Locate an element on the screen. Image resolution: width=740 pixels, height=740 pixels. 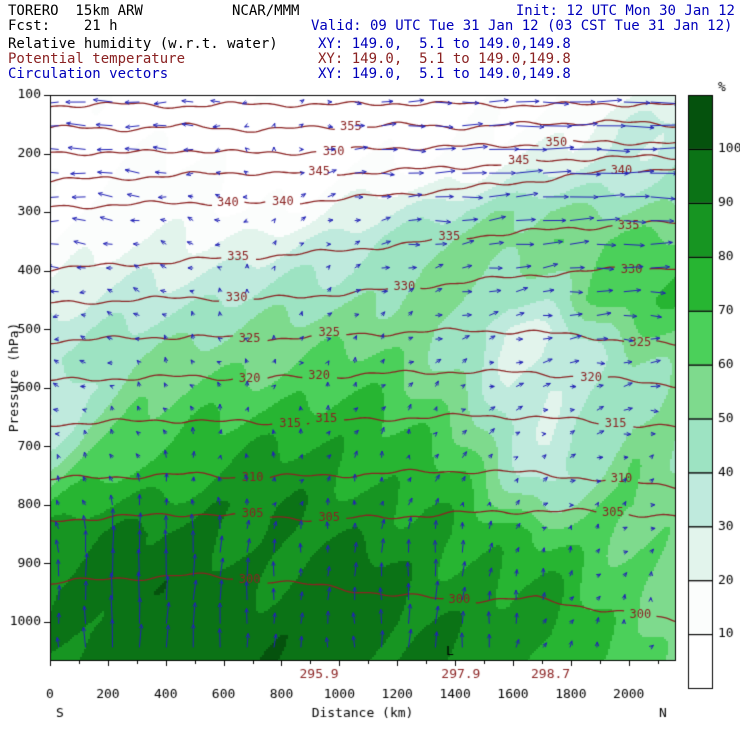
field-theta-label: Potential temperature is located at coordinates (97, 59).